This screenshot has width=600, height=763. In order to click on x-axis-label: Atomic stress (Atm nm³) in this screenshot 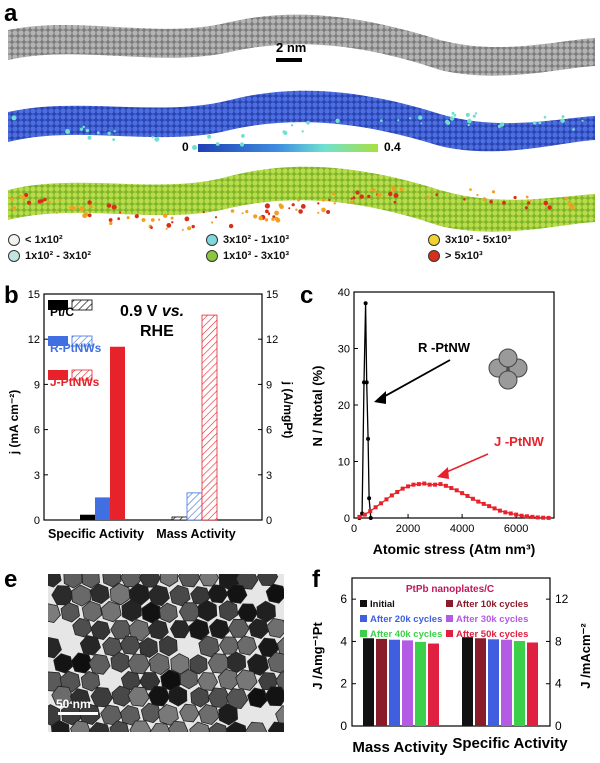, I will do `click(454, 549)`.